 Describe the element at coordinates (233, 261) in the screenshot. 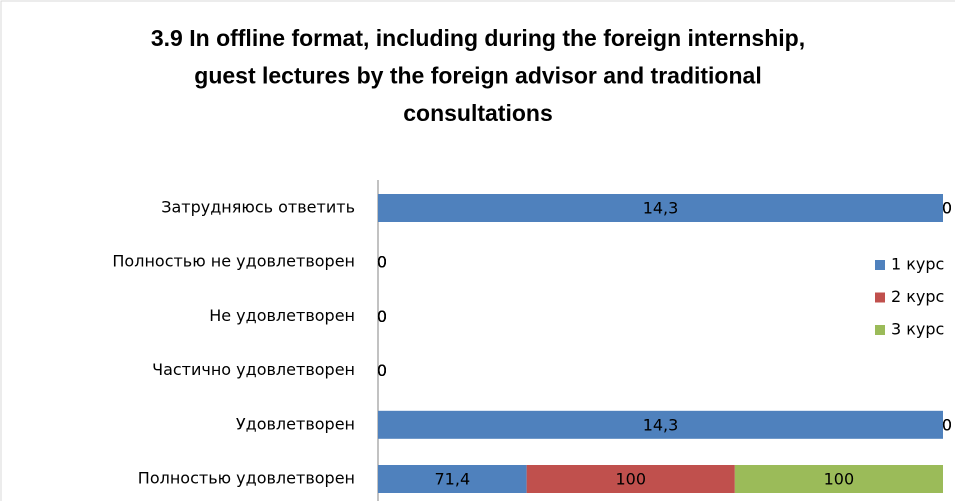

I see `y-tick-label: Полностью не удовлетворен` at that location.